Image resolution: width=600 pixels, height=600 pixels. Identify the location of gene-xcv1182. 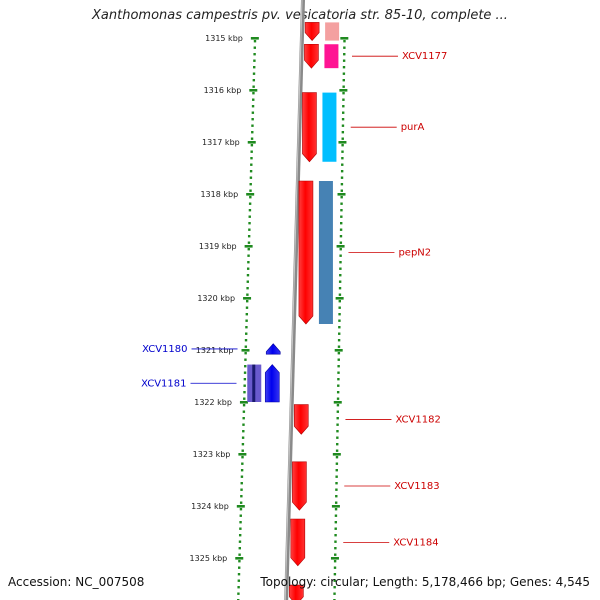
(301, 419).